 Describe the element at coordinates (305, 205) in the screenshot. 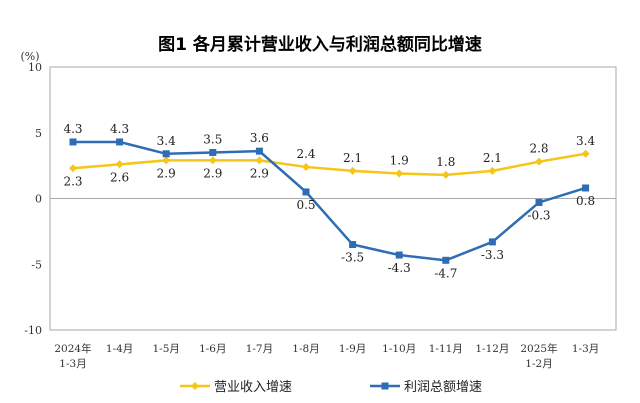

I see `data-label: 0.5` at that location.